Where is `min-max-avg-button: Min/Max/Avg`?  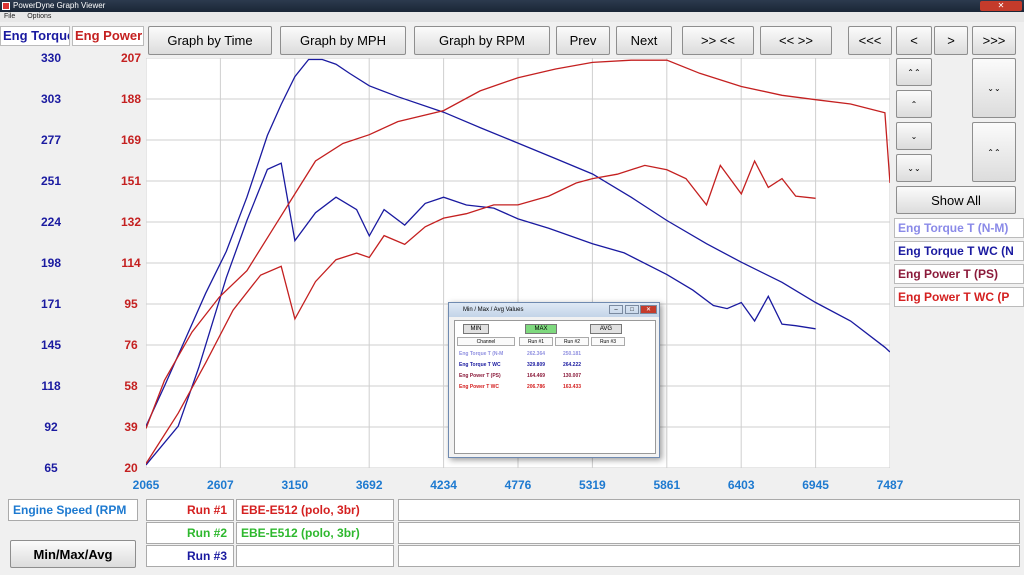 min-max-avg-button: Min/Max/Avg is located at coordinates (73, 554).